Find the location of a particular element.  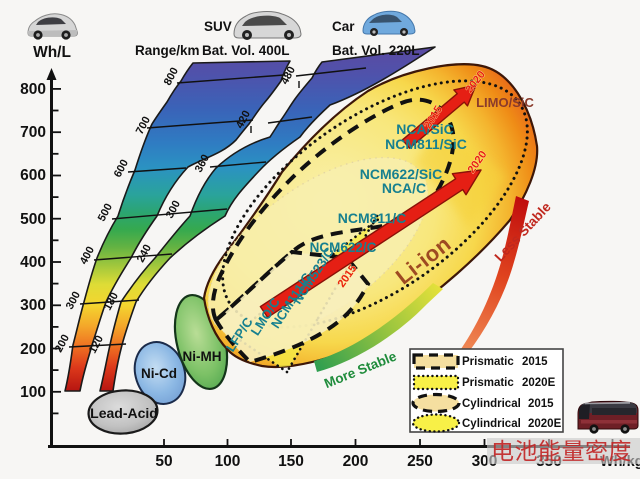

svg-text: NCM622/SiC is located at coordinates (401, 174).